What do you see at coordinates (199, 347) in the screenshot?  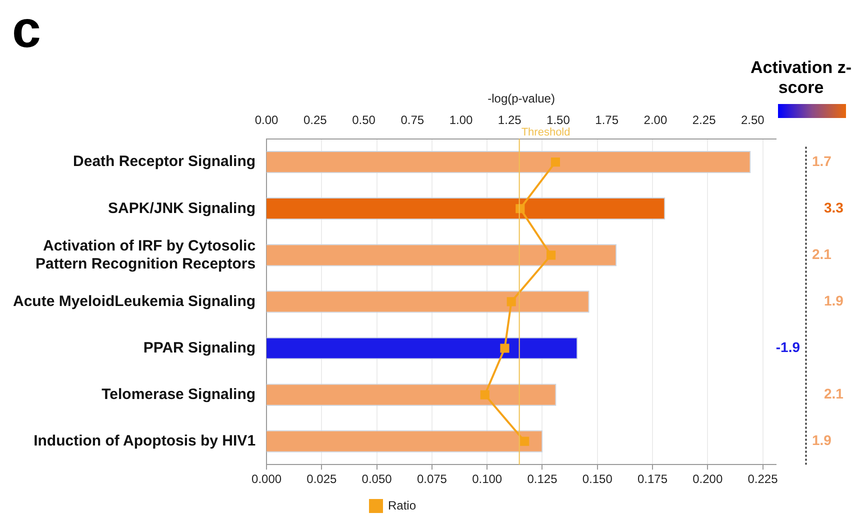 I see `y-tick-label: PPAR Signaling` at bounding box center [199, 347].